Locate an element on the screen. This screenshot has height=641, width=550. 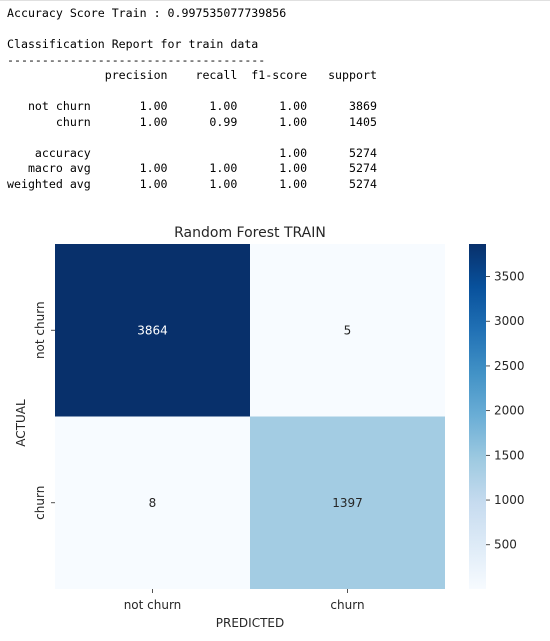
output-line: precision recall f1-score support is located at coordinates (192, 75).